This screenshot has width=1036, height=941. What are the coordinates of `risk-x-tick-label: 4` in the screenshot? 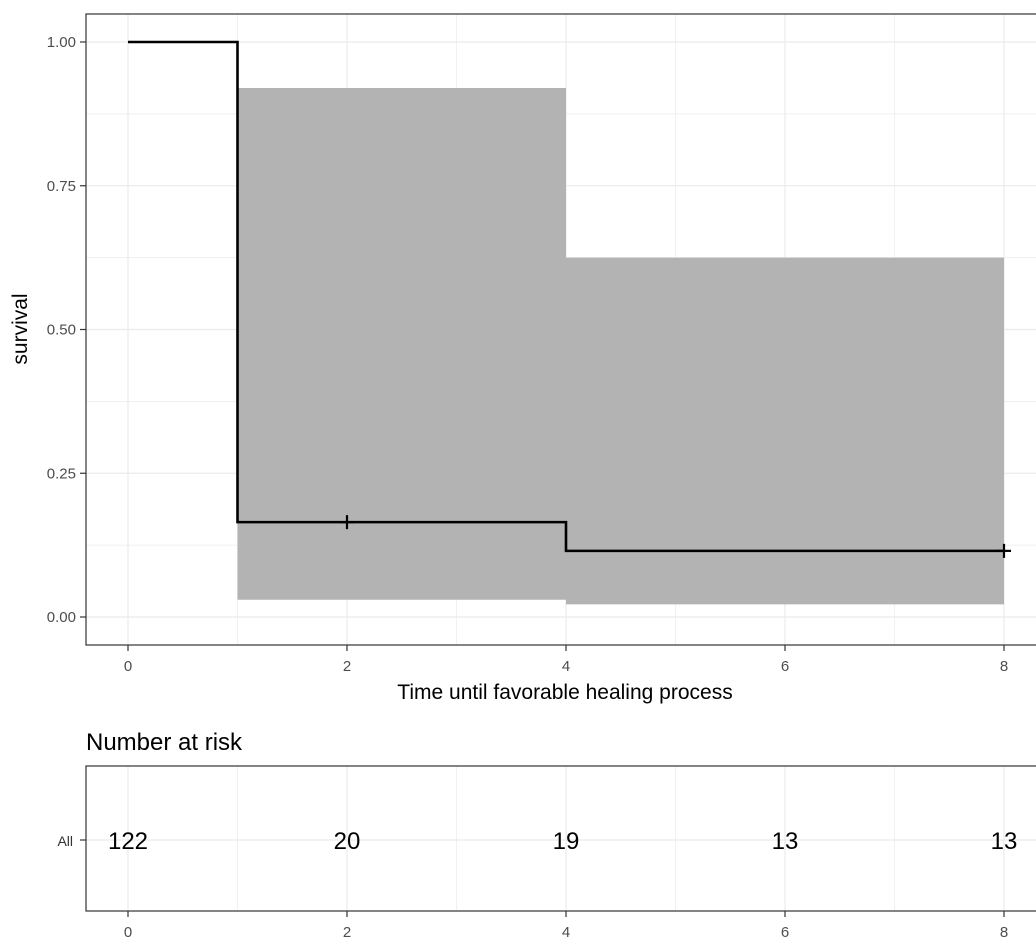 It's located at (566, 932).